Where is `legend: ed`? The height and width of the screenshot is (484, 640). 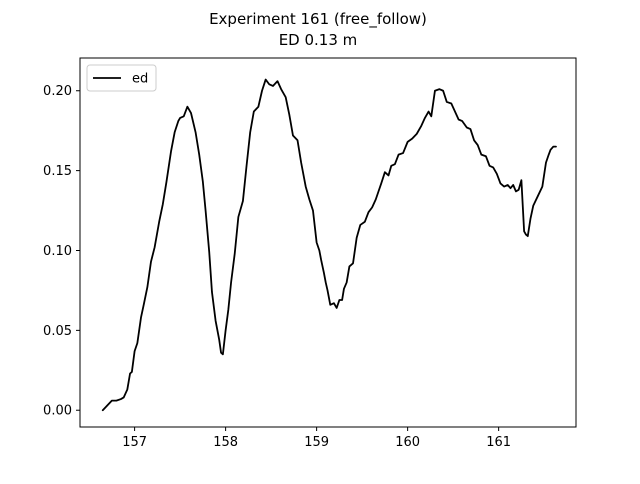
legend: ed is located at coordinates (121, 78).